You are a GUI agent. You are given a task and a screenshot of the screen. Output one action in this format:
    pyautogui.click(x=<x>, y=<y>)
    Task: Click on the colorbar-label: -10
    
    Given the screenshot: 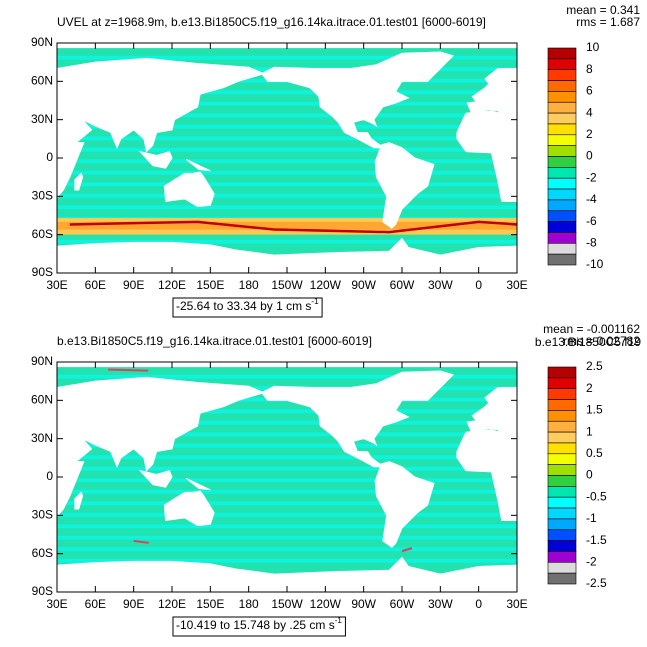 What is the action you would take?
    pyautogui.click(x=595, y=264)
    